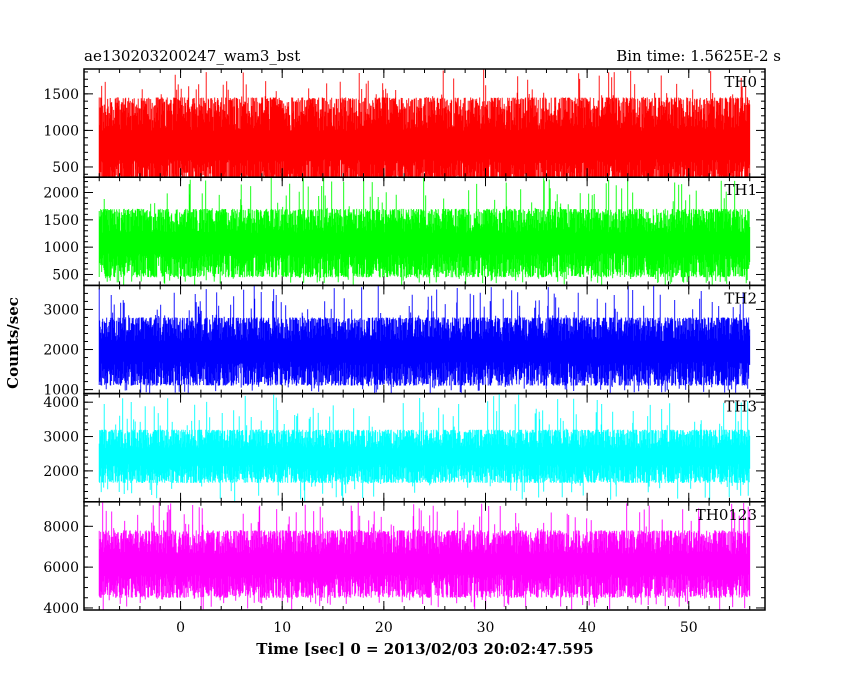 The width and height of the screenshot is (850, 680). What do you see at coordinates (740, 82) in the screenshot?
I see `panel-label-th0: TH0` at bounding box center [740, 82].